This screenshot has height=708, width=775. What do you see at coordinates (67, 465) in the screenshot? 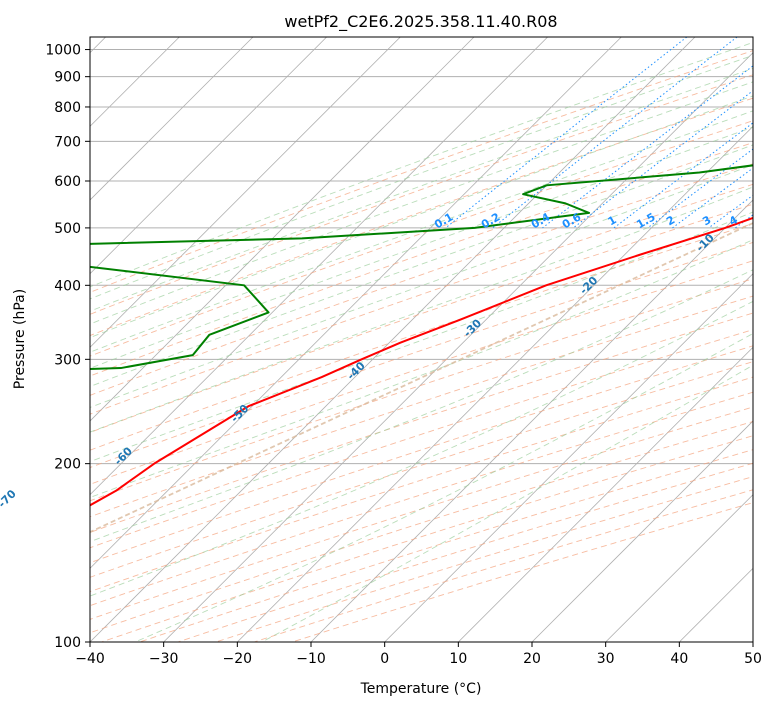
I see `y-tick-label: 200` at bounding box center [67, 465].